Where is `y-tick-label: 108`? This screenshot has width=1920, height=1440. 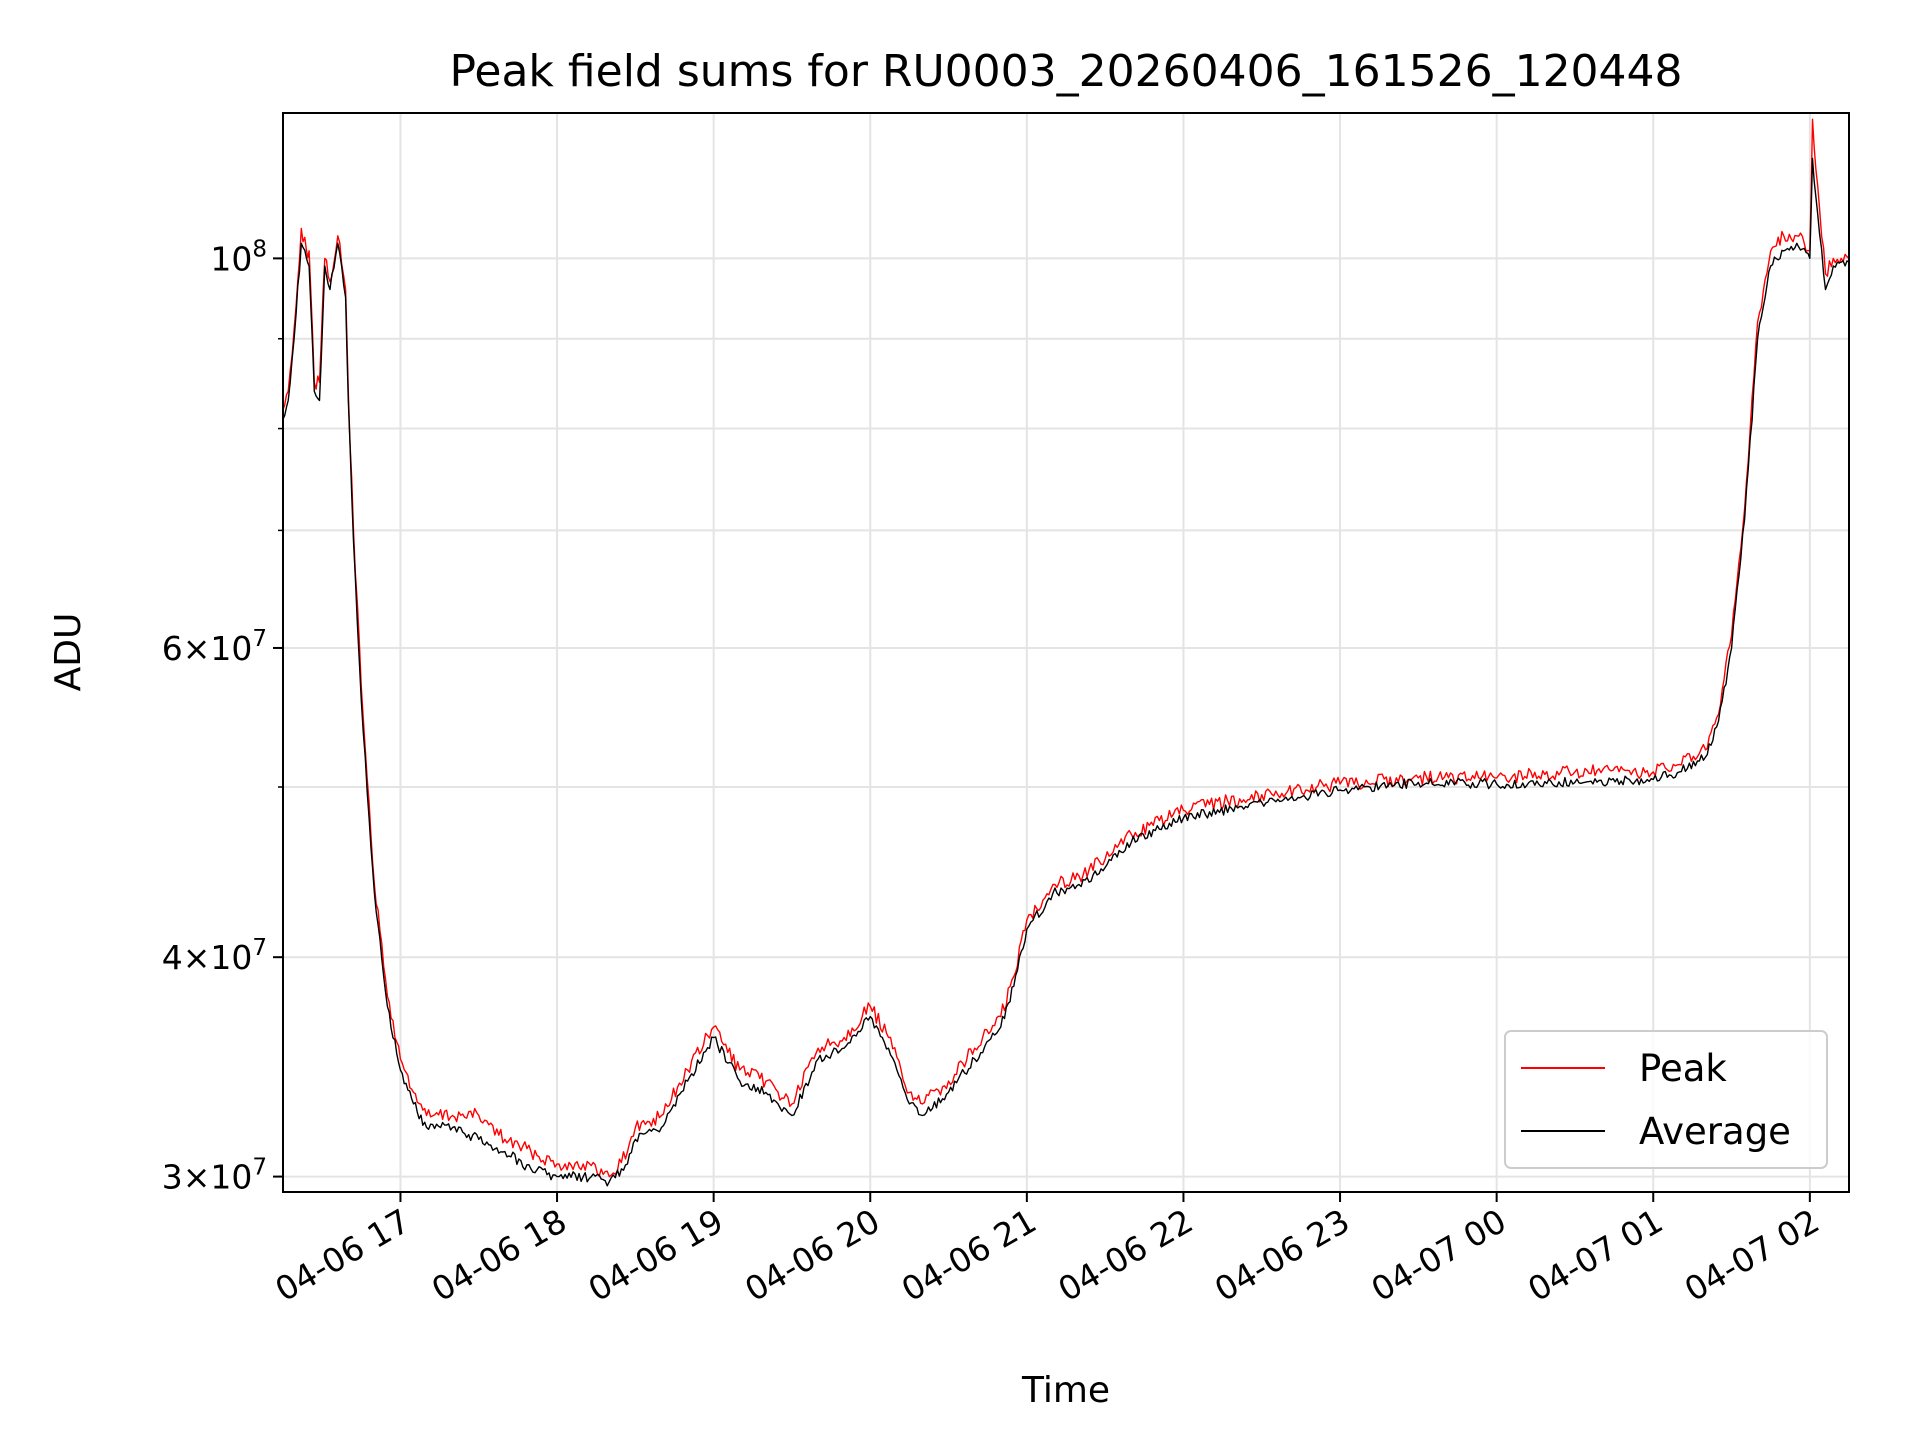
y-tick-label: 108 is located at coordinates (238, 257).